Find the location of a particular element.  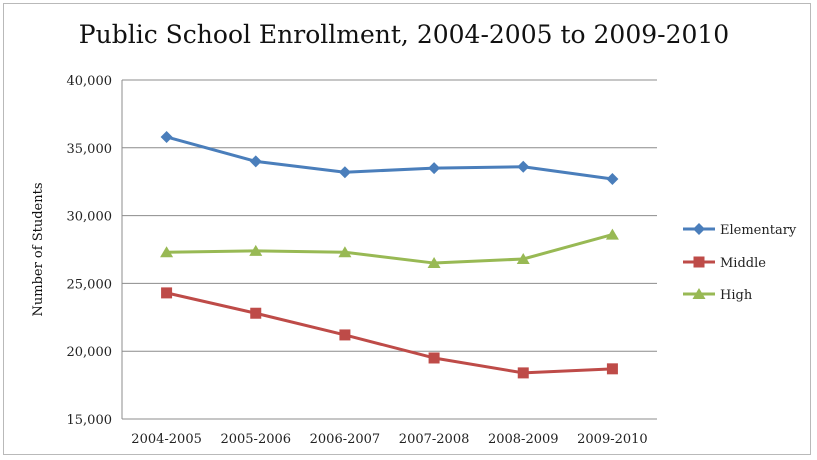

y-tick-label: 20,000 is located at coordinates (90, 352).